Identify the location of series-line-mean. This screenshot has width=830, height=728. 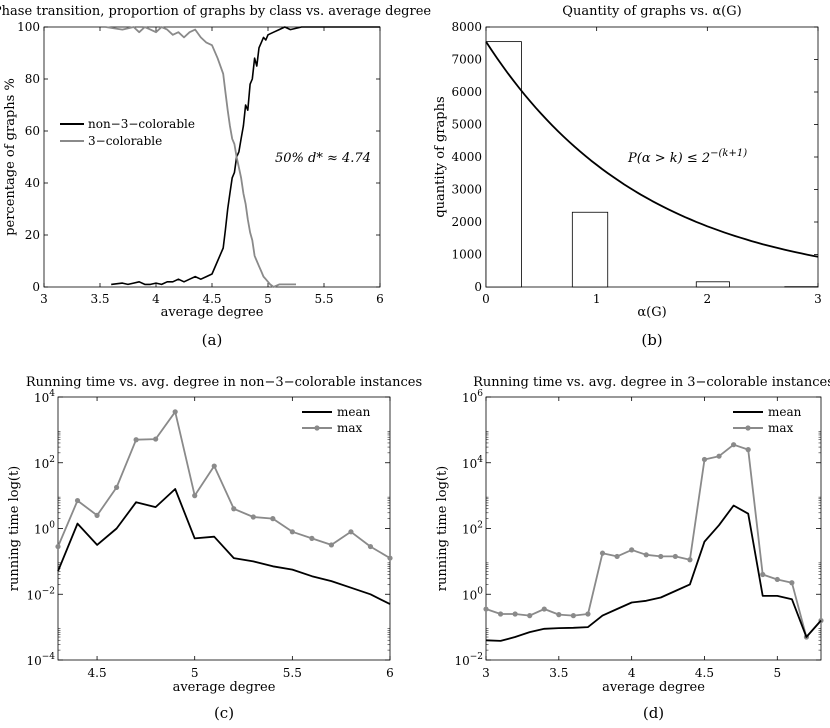
(224, 546).